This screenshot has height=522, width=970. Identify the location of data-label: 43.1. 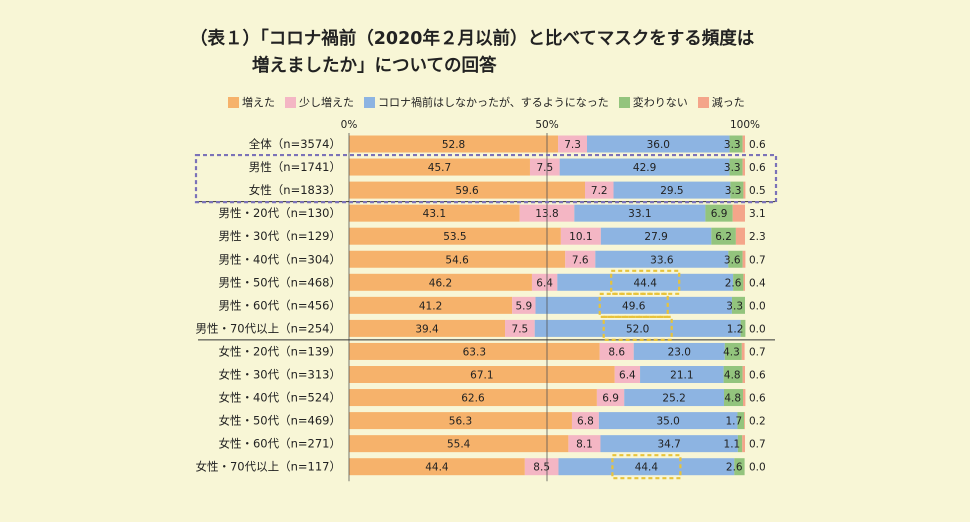
(434, 214).